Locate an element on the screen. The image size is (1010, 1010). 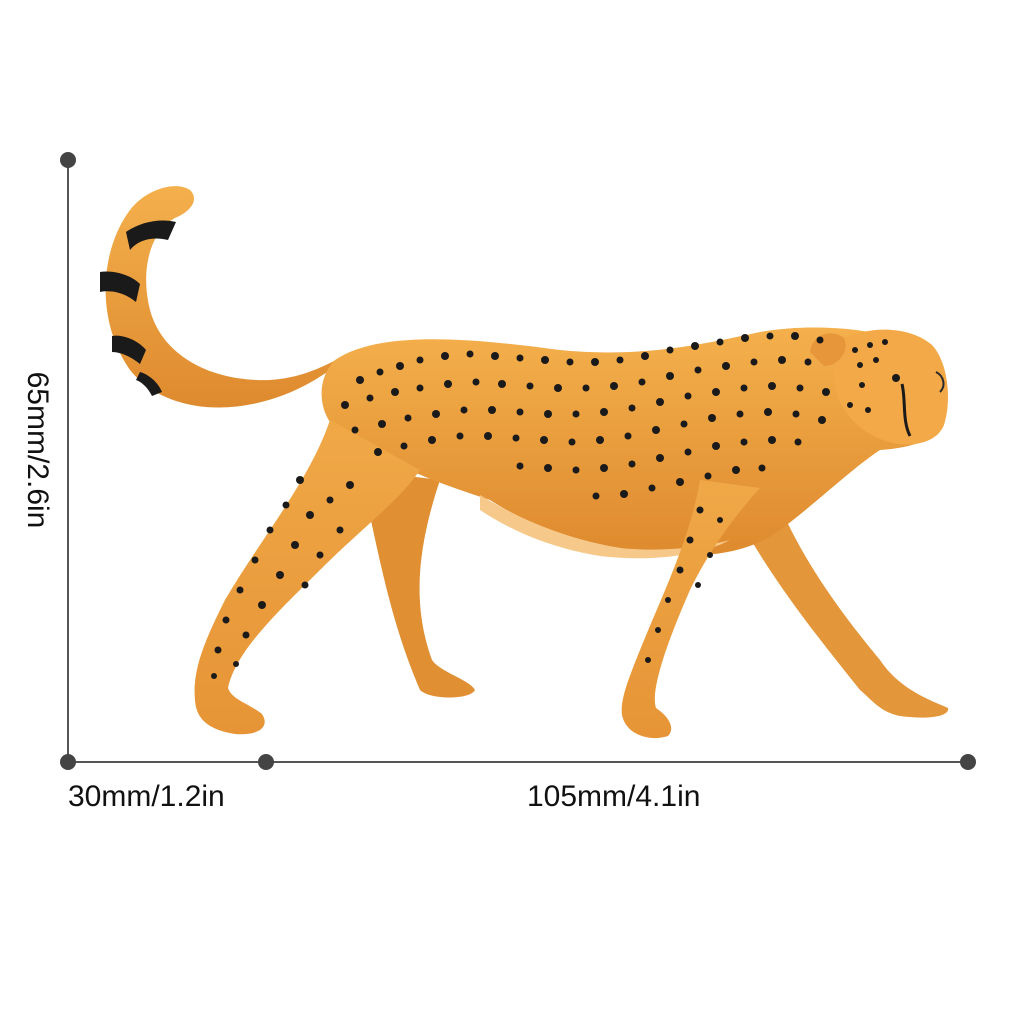
dimension-dot-corner is located at coordinates (68, 762).